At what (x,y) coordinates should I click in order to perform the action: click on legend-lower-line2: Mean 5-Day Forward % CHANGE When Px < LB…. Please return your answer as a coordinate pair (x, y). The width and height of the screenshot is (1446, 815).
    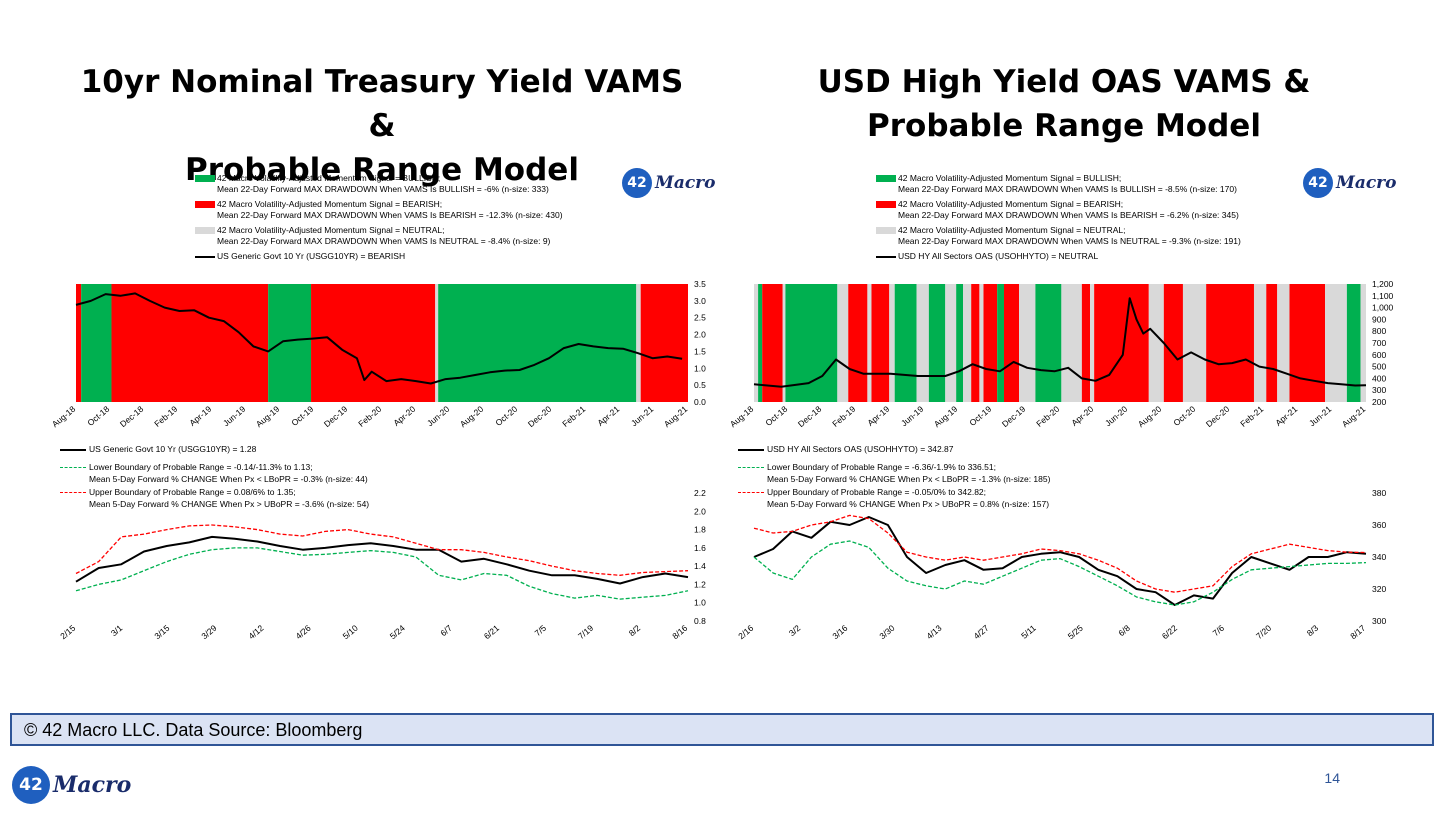
    Looking at the image, I should click on (228, 479).